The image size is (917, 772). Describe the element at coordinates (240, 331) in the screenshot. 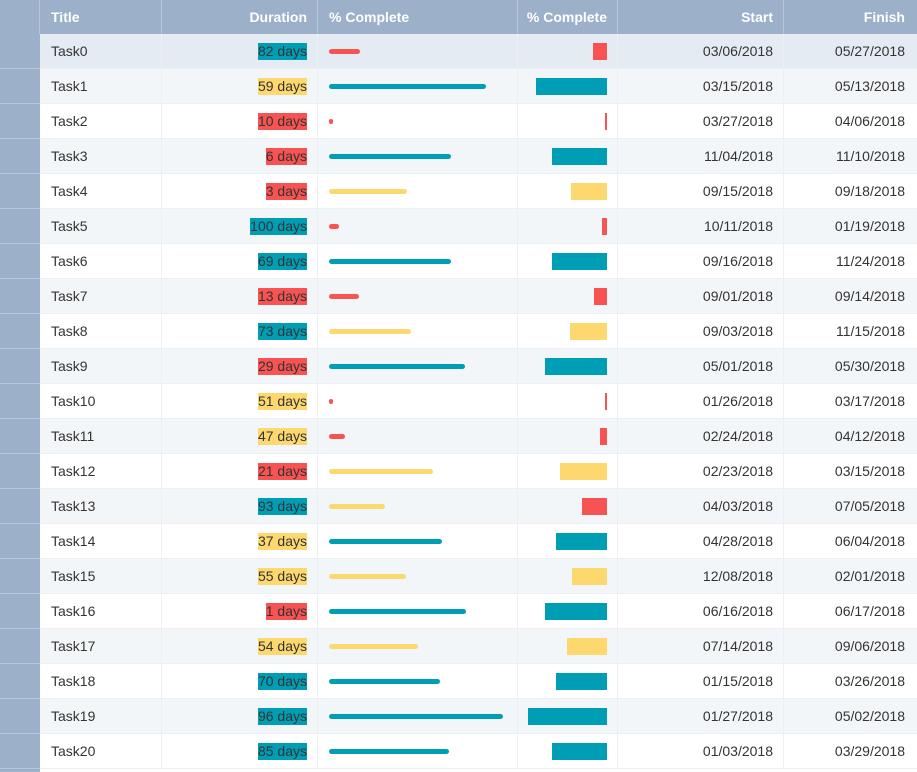

I see `cell-duration: 73 days` at that location.